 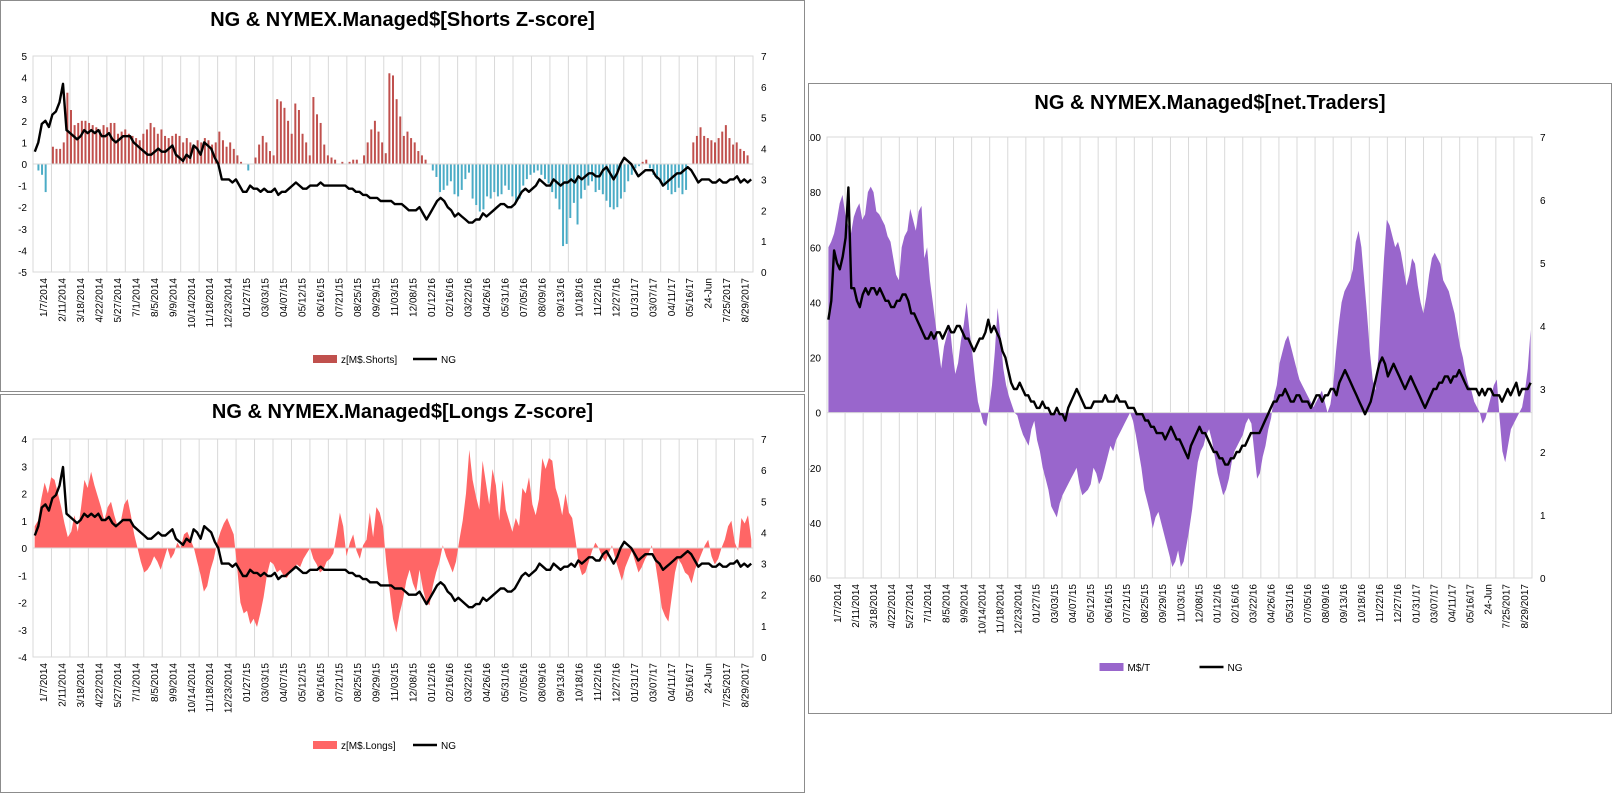 I want to click on left-tick-label: 4, so click(x=24, y=79).